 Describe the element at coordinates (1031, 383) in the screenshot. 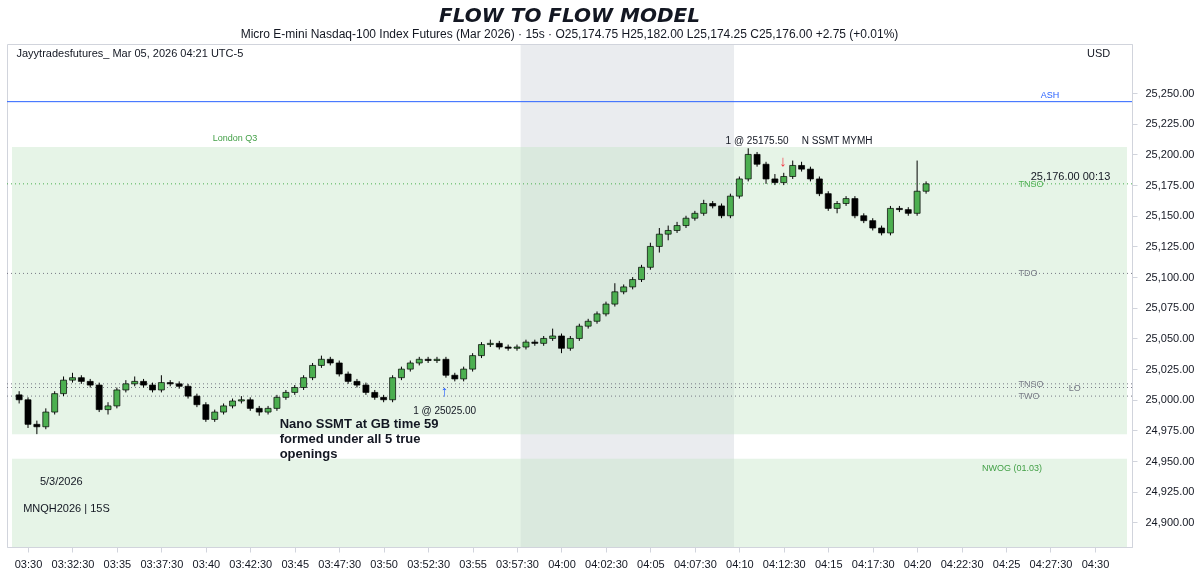

I see `ref-line-label: TNSO` at that location.